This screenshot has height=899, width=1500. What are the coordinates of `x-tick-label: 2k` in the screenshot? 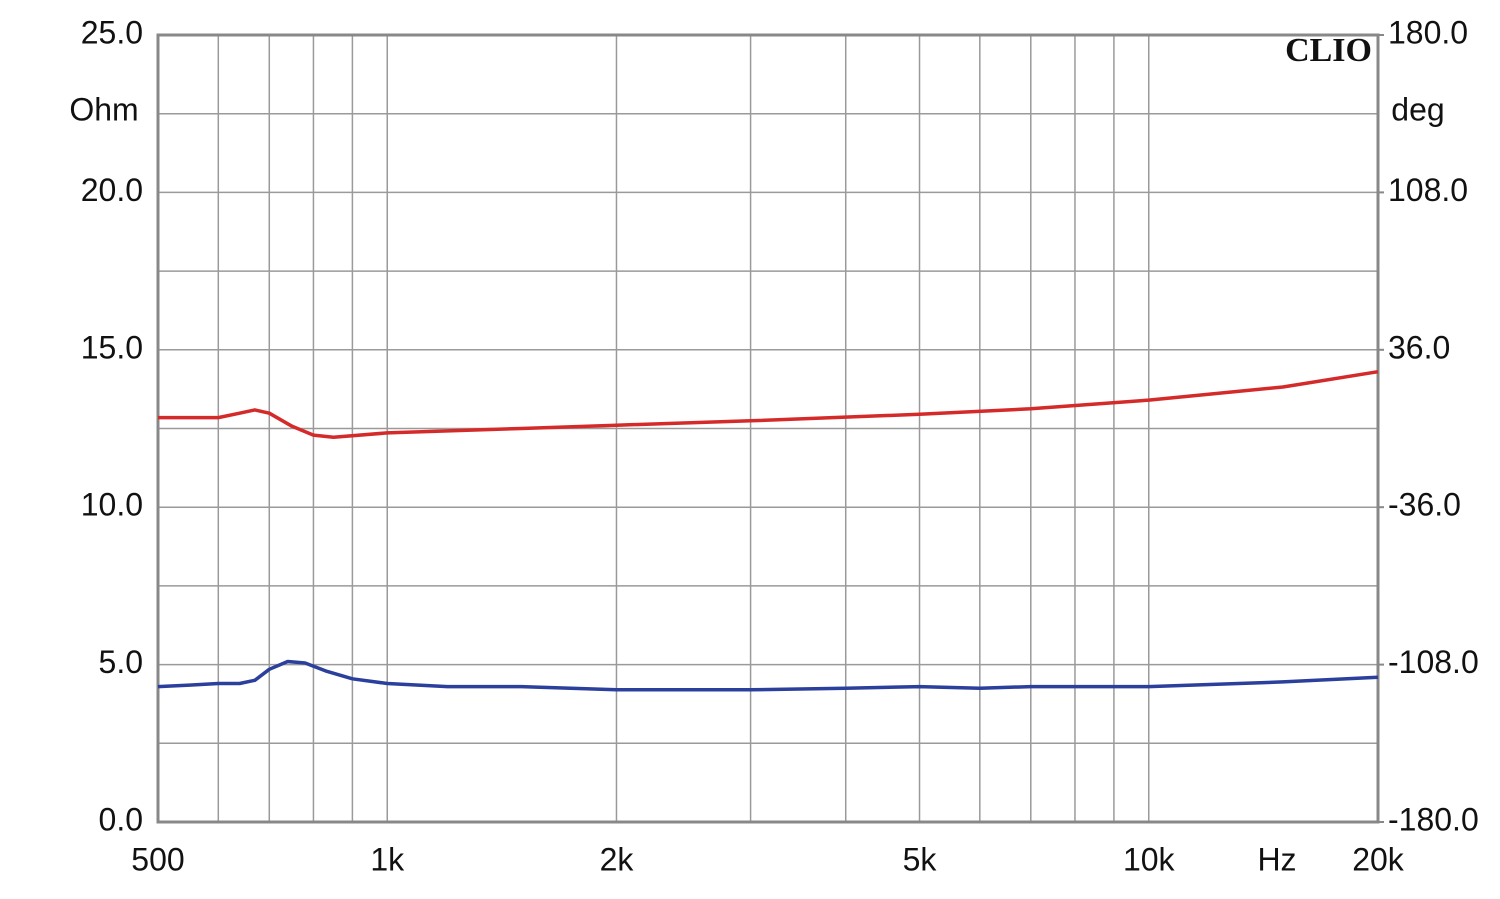 It's located at (617, 859).